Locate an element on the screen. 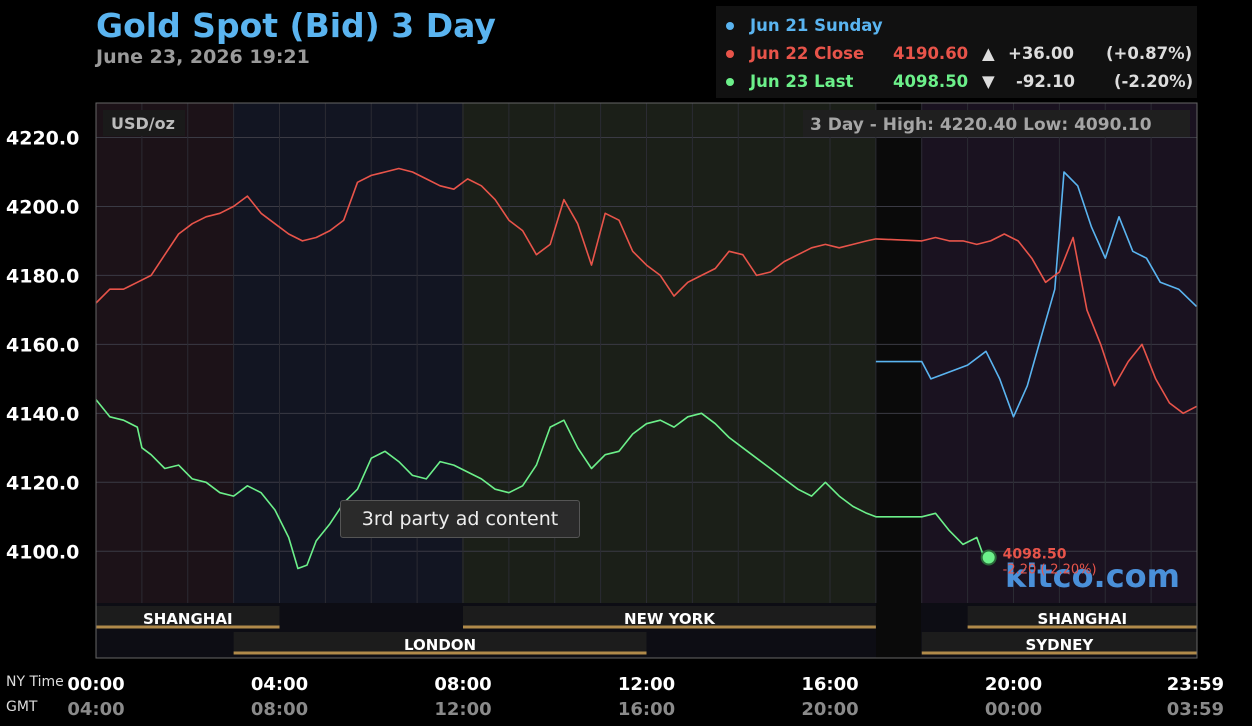  legend-name-close: Jun 22 Close is located at coordinates (807, 53).